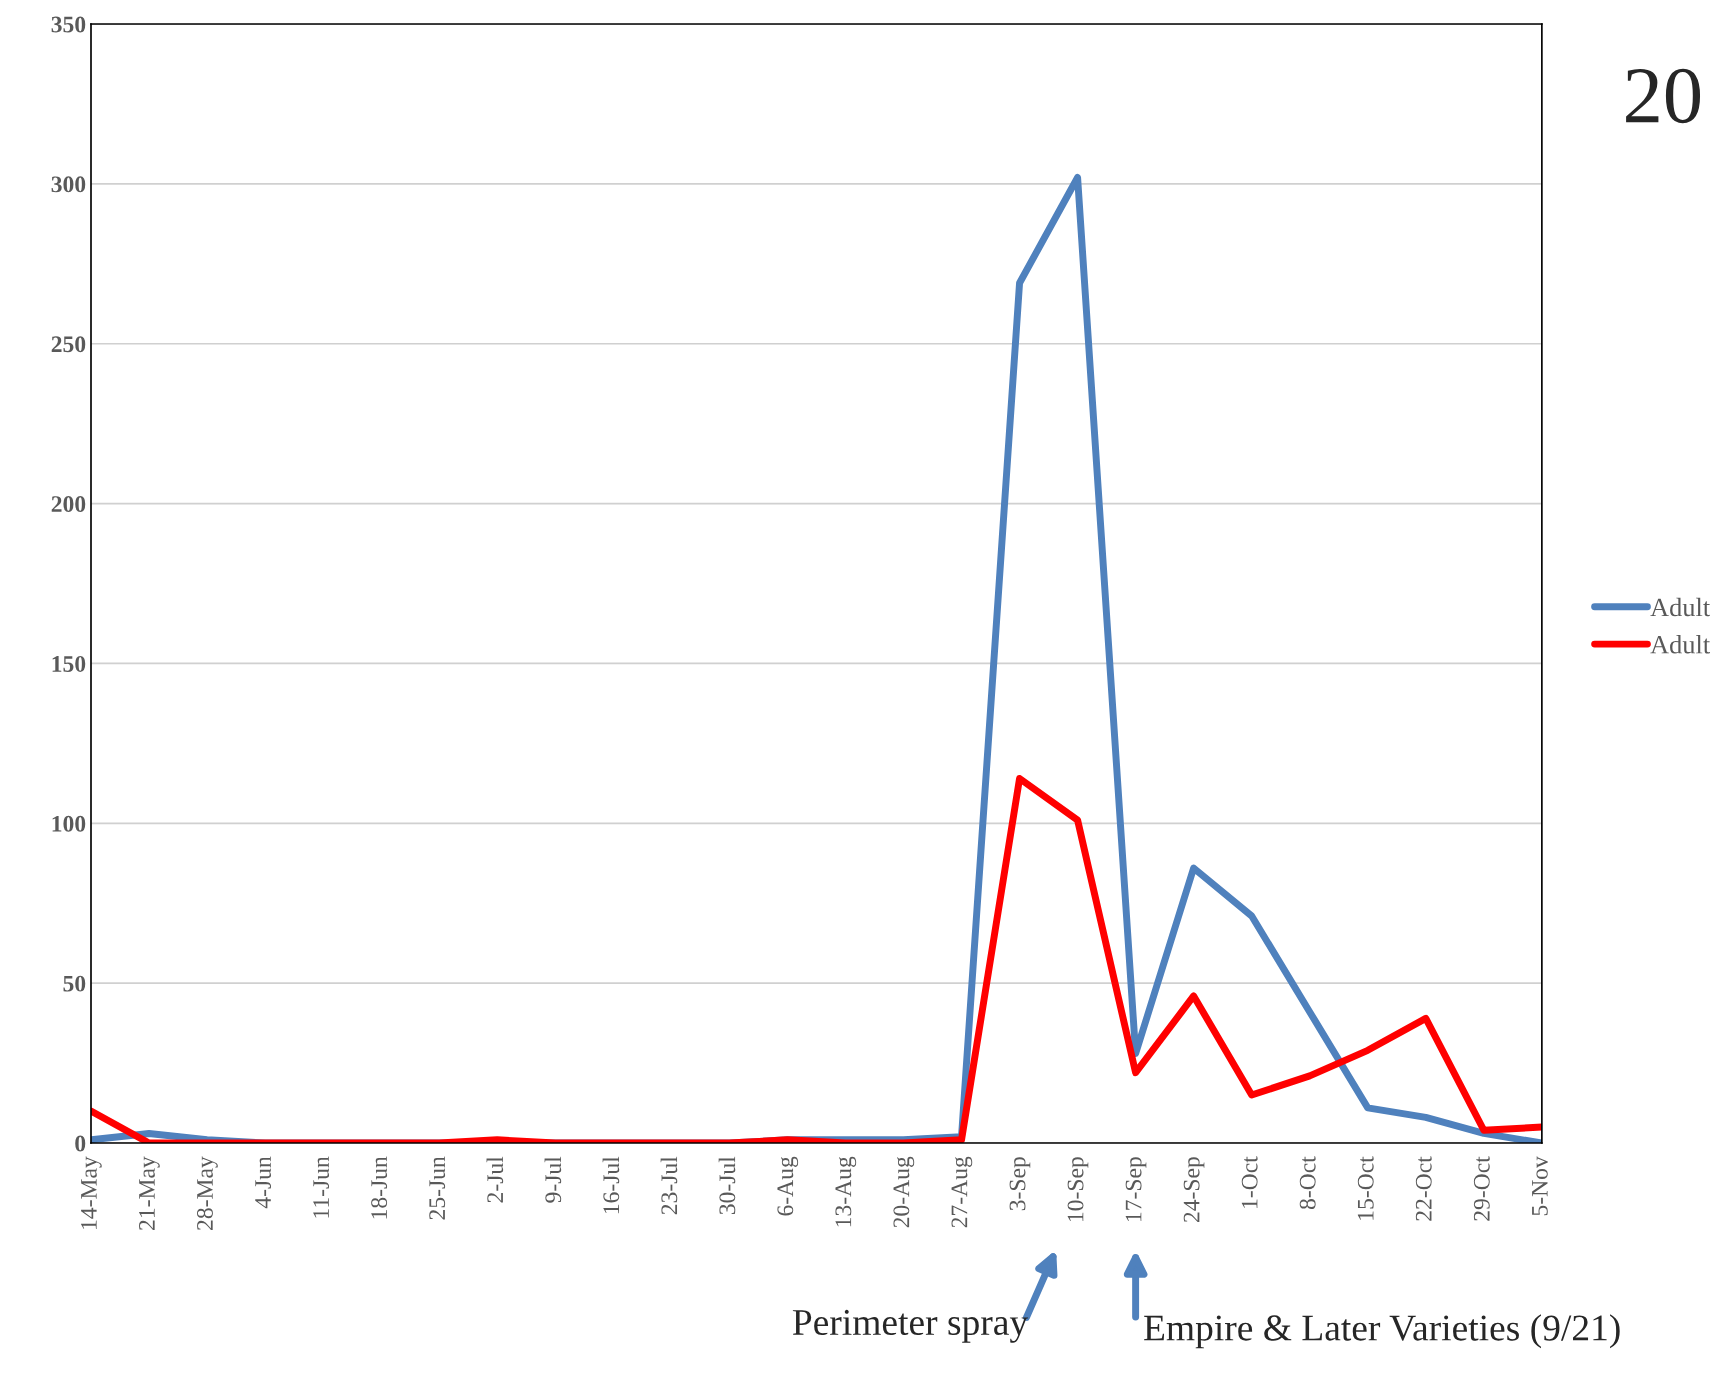 Image resolution: width=1717 pixels, height=1373 pixels. Describe the element at coordinates (74, 983) in the screenshot. I see `y-tick-label: 50` at that location.